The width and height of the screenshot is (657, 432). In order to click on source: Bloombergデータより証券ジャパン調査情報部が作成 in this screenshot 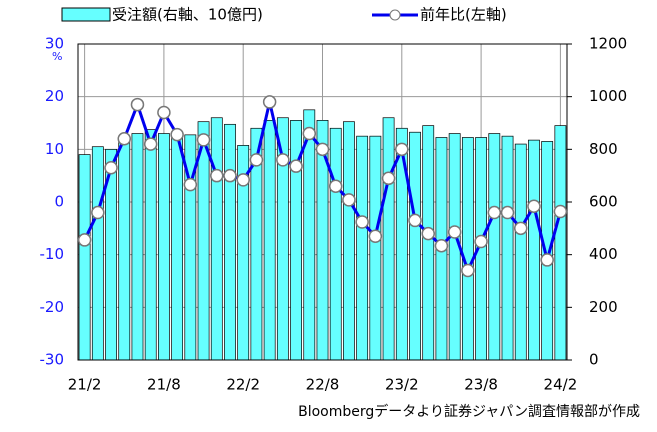, I will do `click(469, 411)`.